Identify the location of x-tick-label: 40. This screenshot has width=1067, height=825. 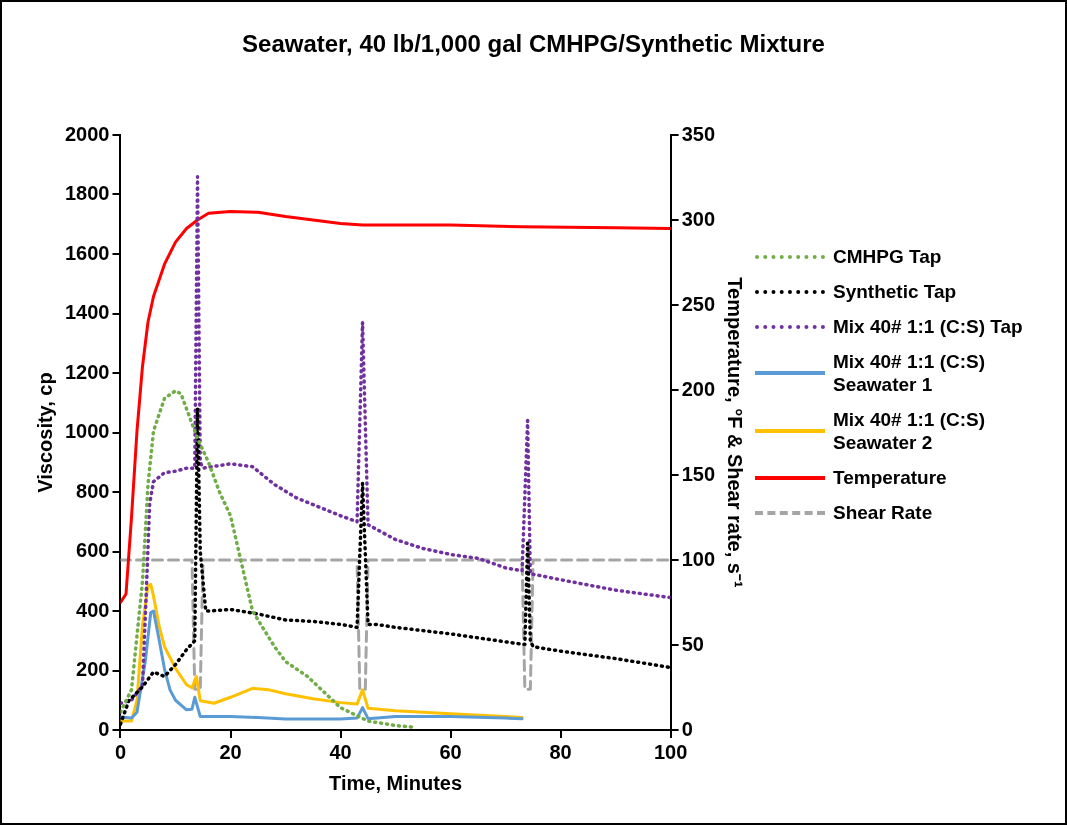
(340, 751).